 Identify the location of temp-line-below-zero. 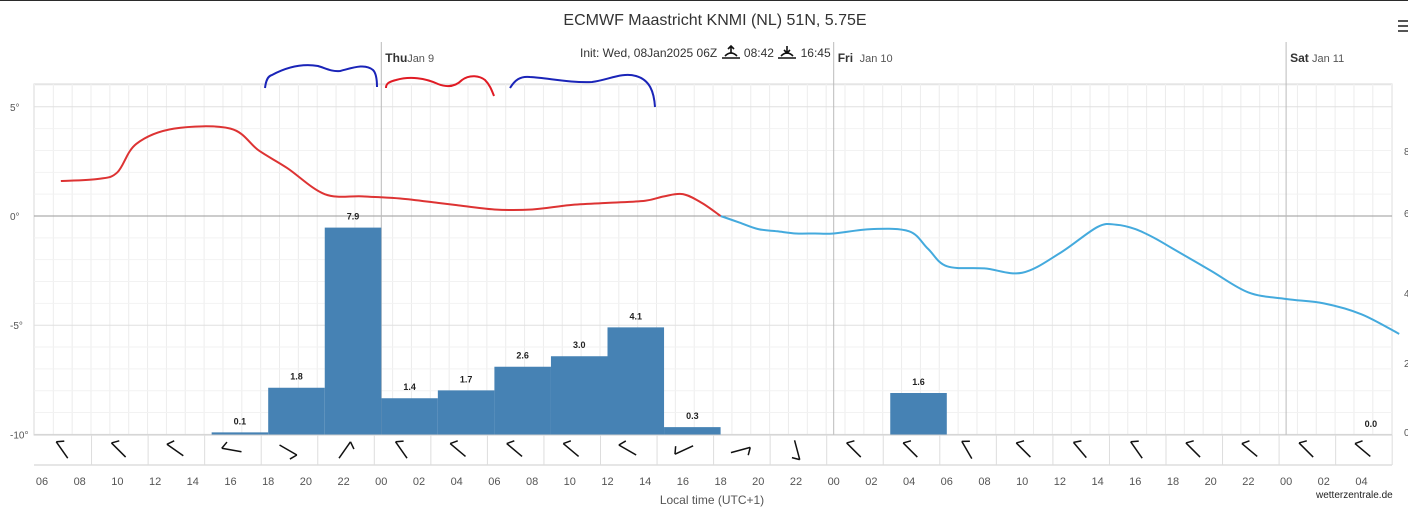
(1060, 275).